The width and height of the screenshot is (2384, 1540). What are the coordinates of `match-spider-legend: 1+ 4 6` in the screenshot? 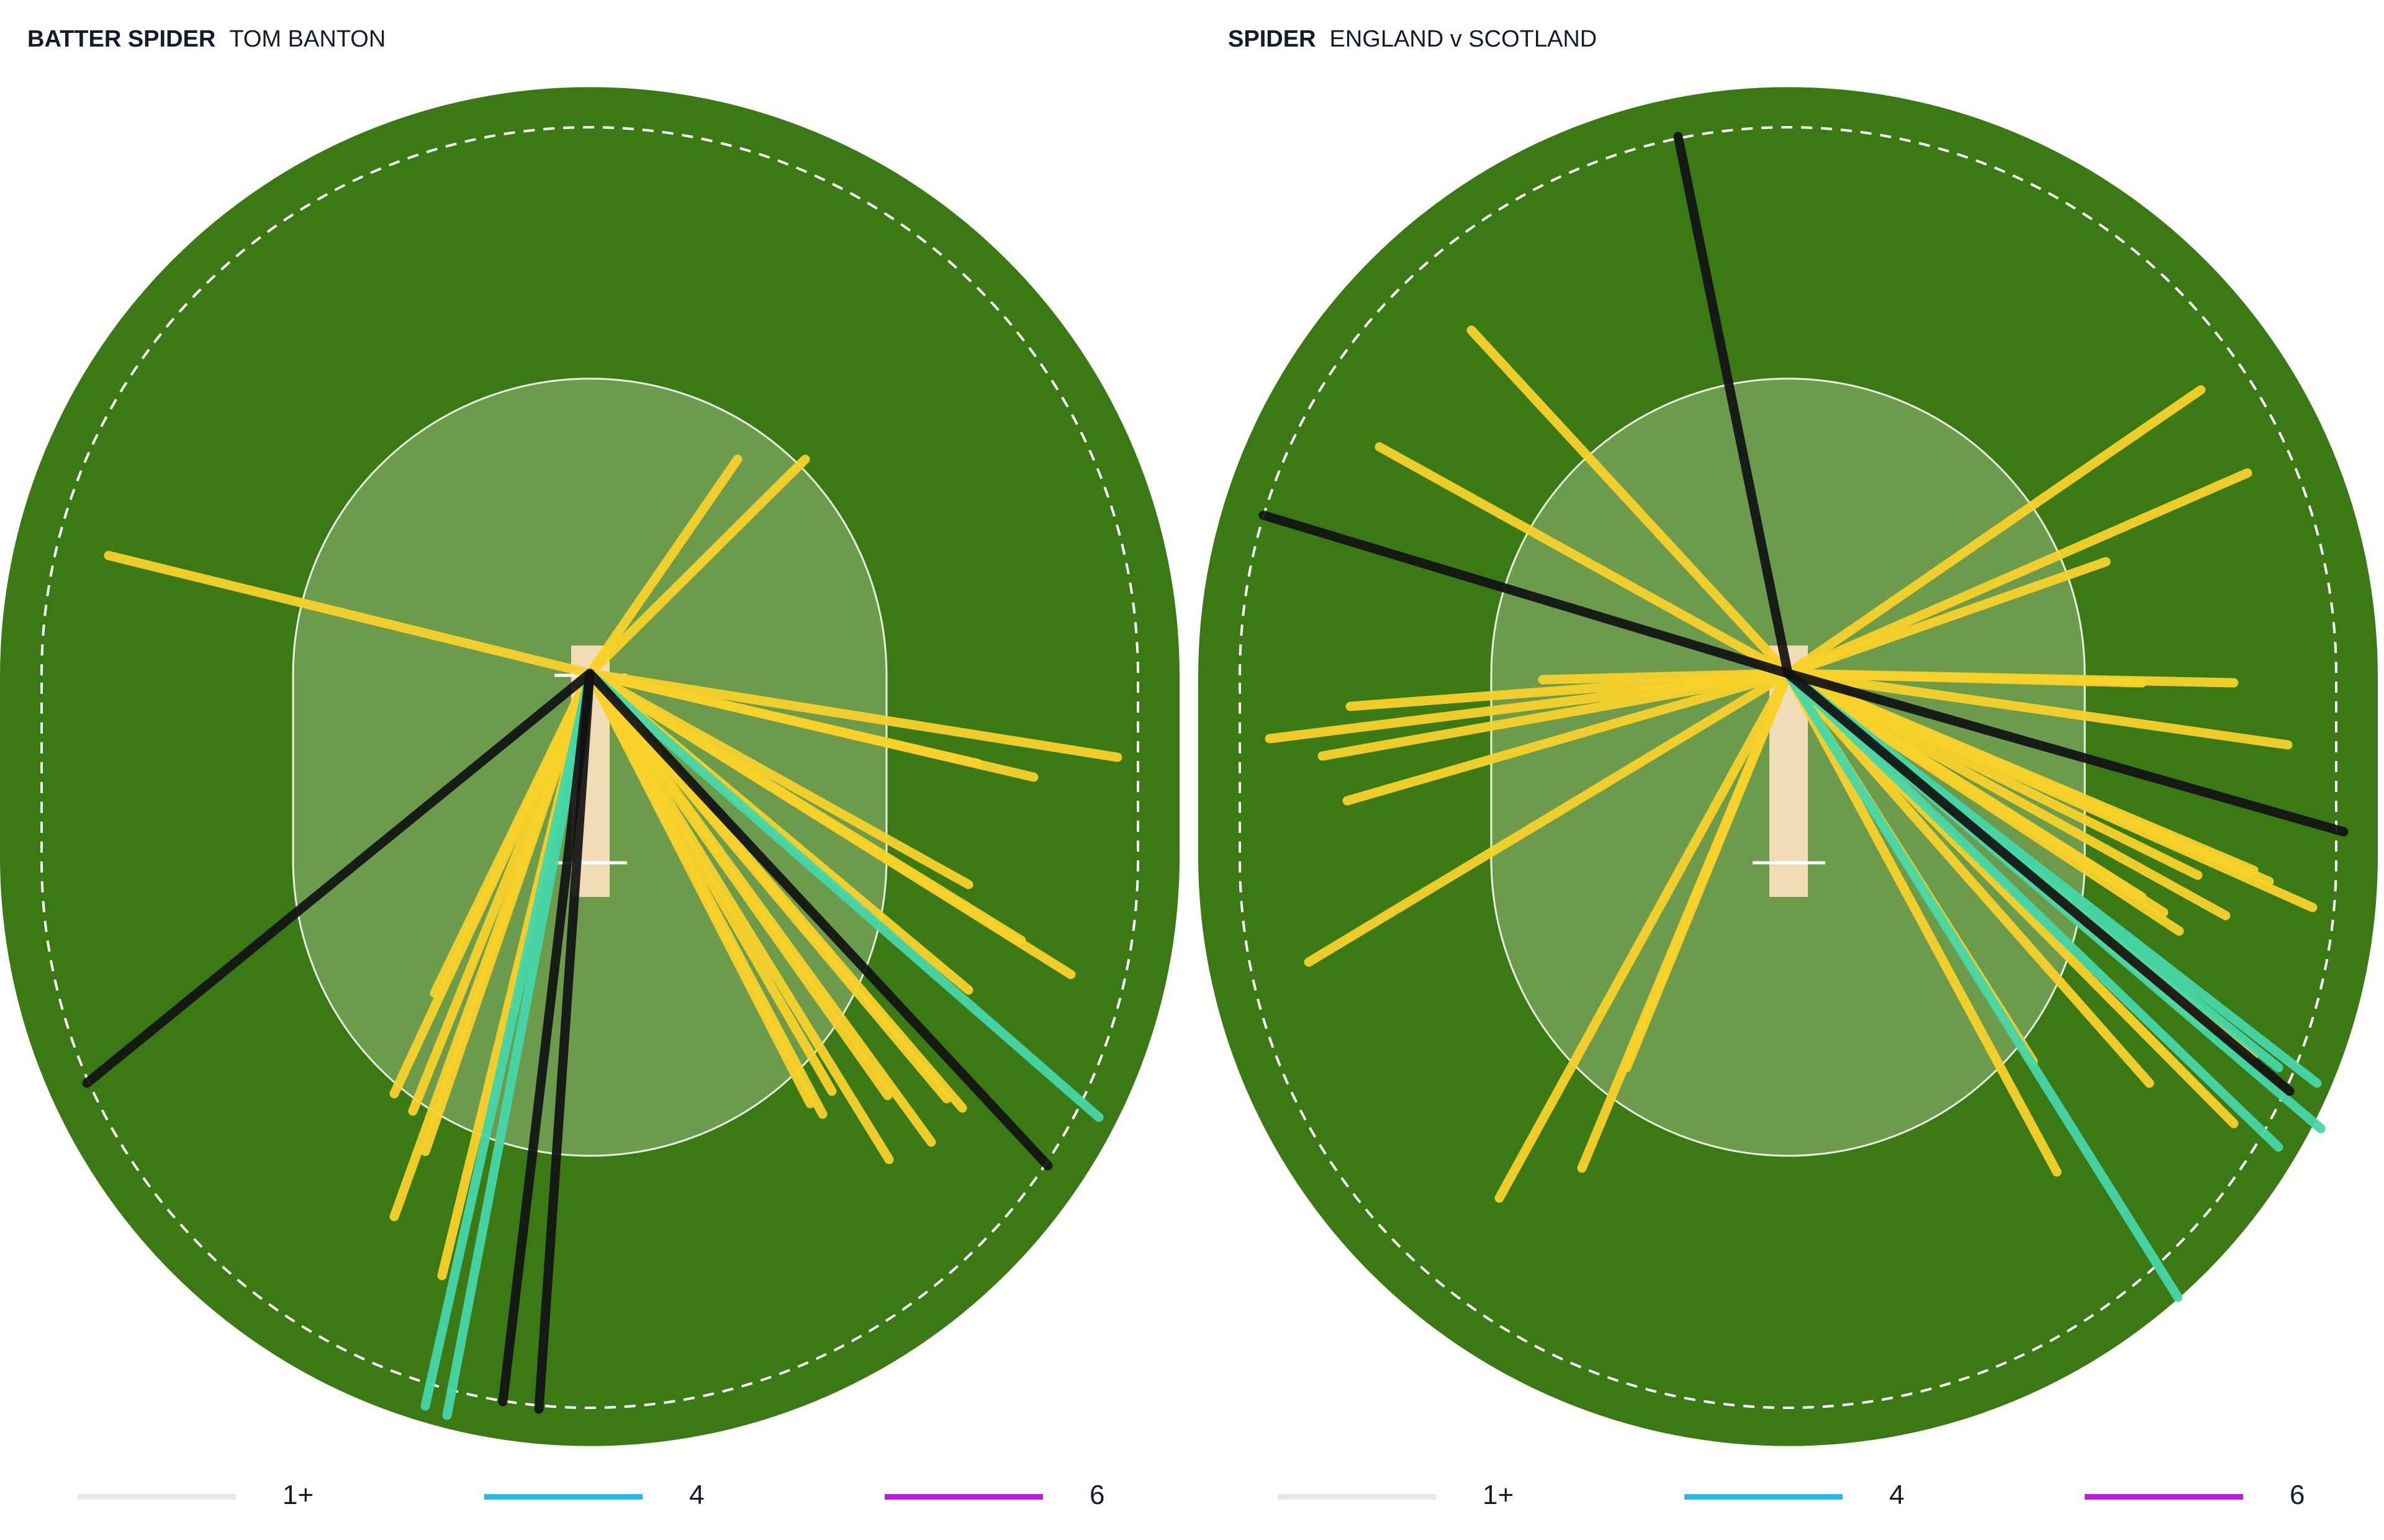 It's located at (1791, 1496).